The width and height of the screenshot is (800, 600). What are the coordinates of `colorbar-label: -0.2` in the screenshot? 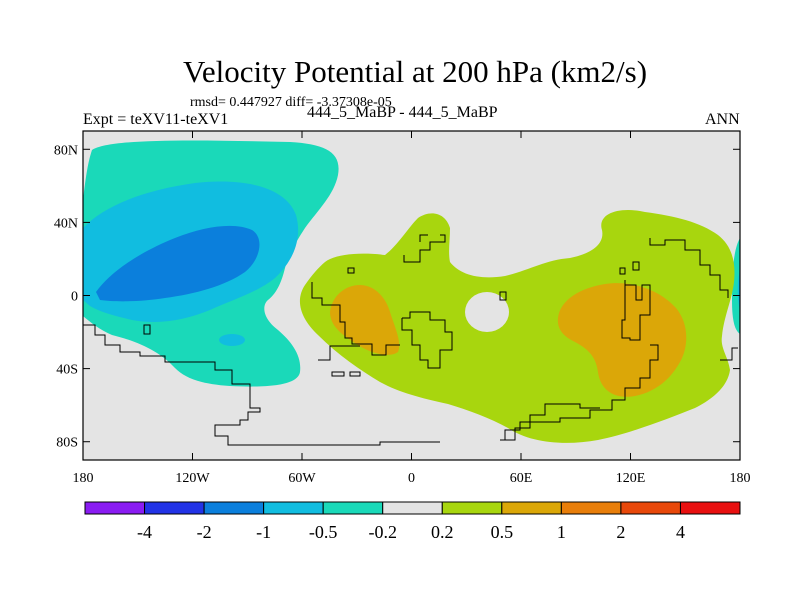 It's located at (382, 532).